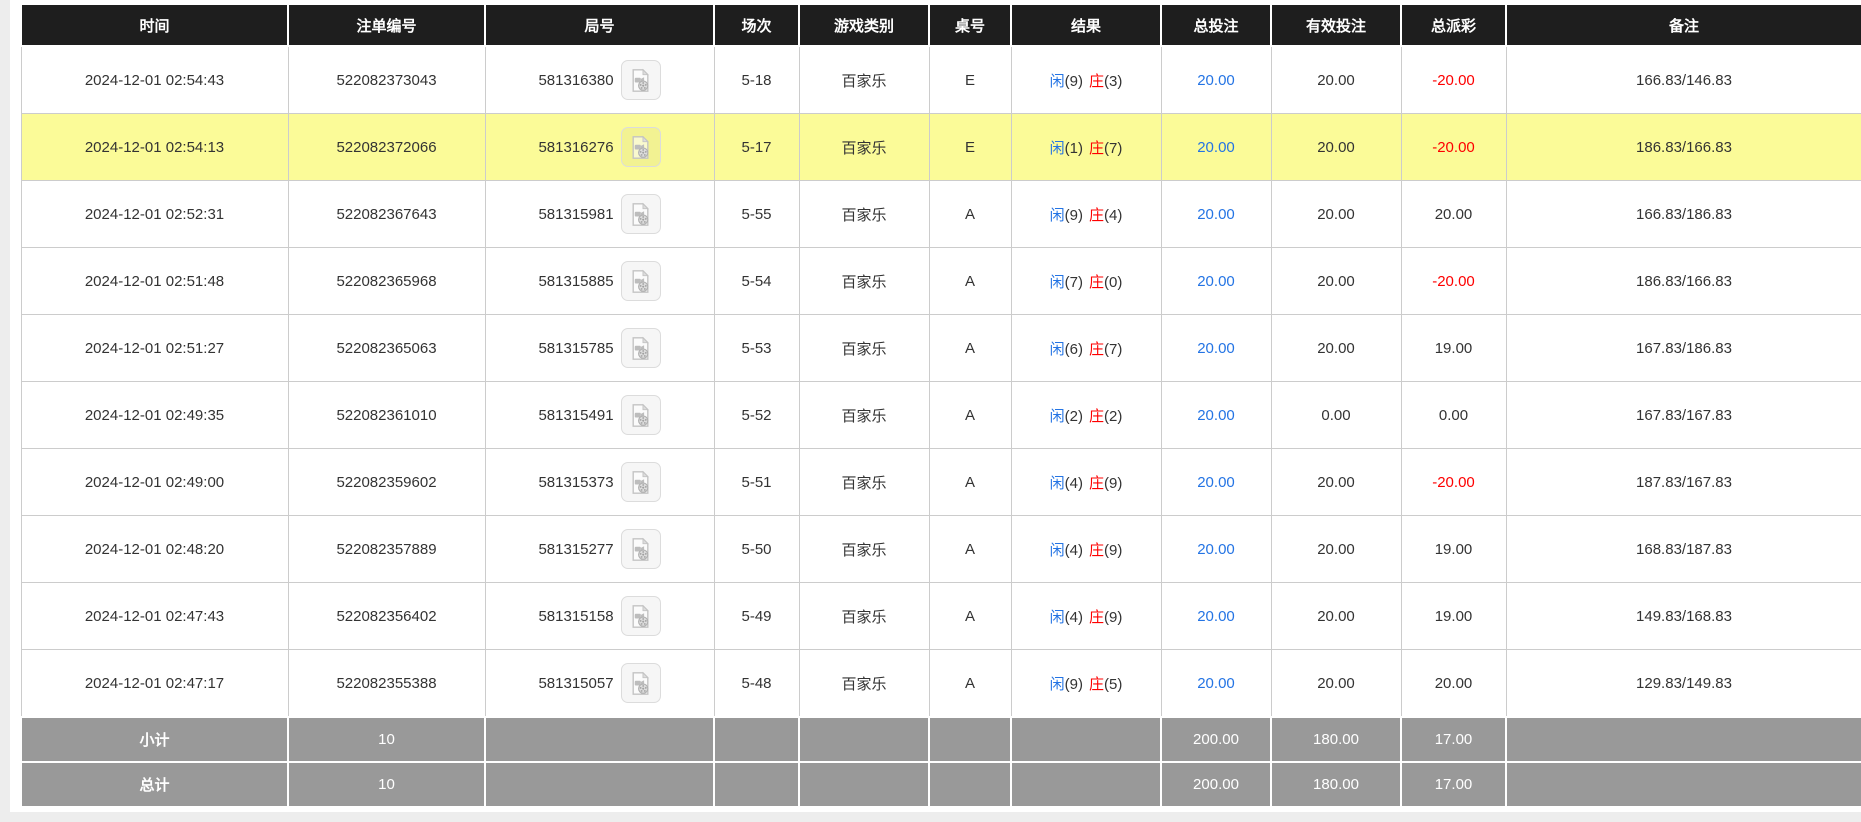 This screenshot has height=822, width=1861. Describe the element at coordinates (154, 415) in the screenshot. I see `cell-time: 2024-12-01 02:49:35` at that location.